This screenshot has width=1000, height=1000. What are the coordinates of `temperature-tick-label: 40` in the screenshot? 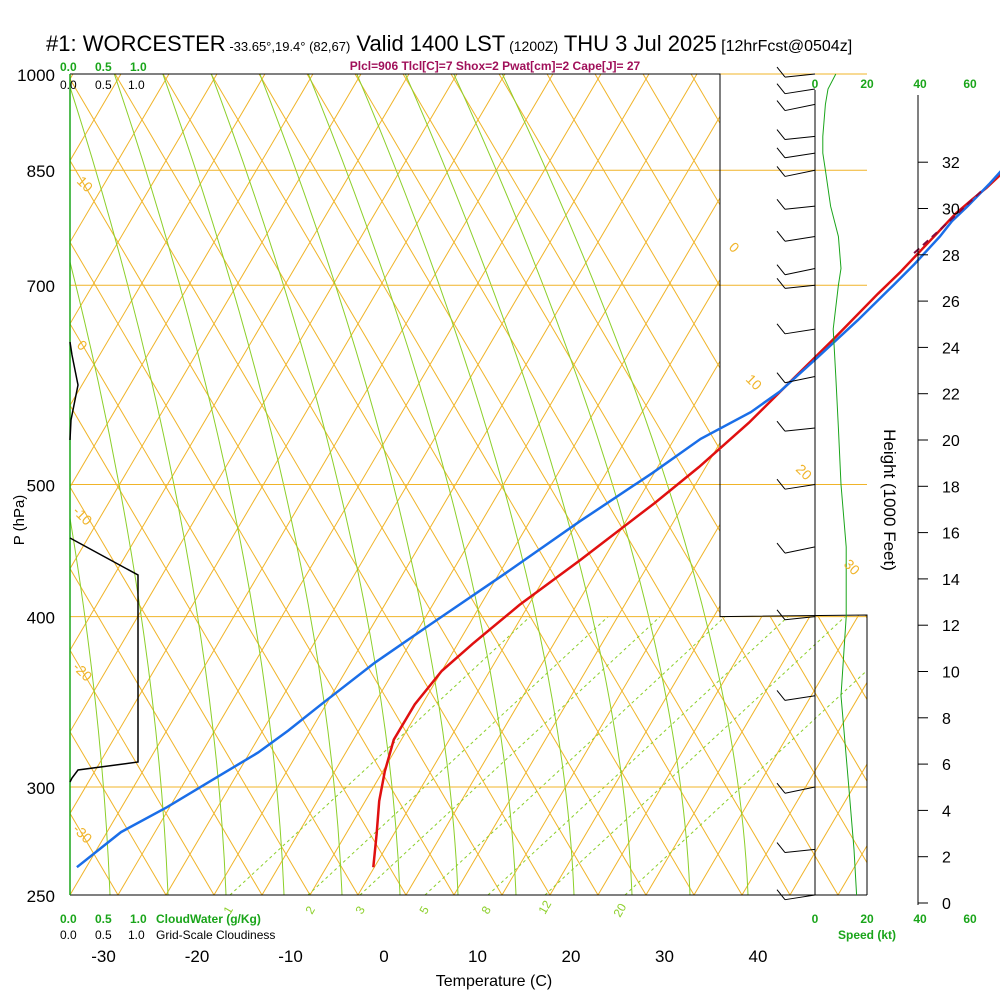 It's located at (758, 956).